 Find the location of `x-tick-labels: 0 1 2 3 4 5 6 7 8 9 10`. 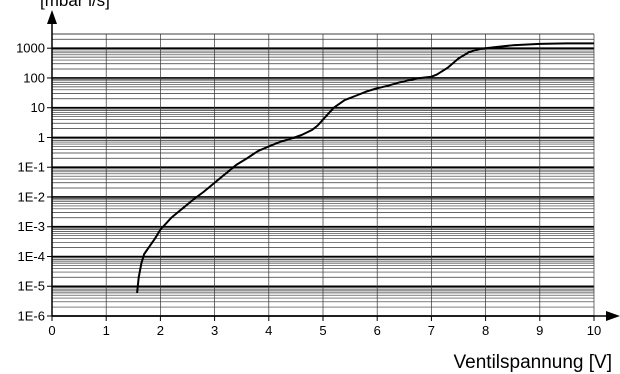

x-tick-labels: 0 1 2 3 4 5 6 7 8 9 10 is located at coordinates (324, 327).